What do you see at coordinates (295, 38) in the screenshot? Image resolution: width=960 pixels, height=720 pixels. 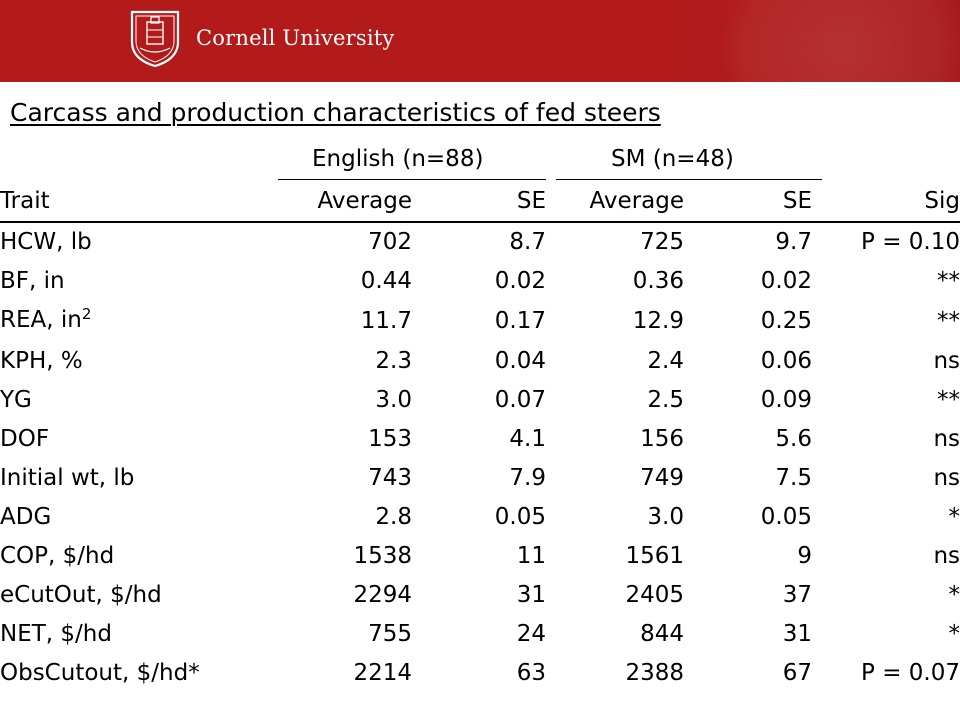 I see `brand-name: Cornell University` at bounding box center [295, 38].